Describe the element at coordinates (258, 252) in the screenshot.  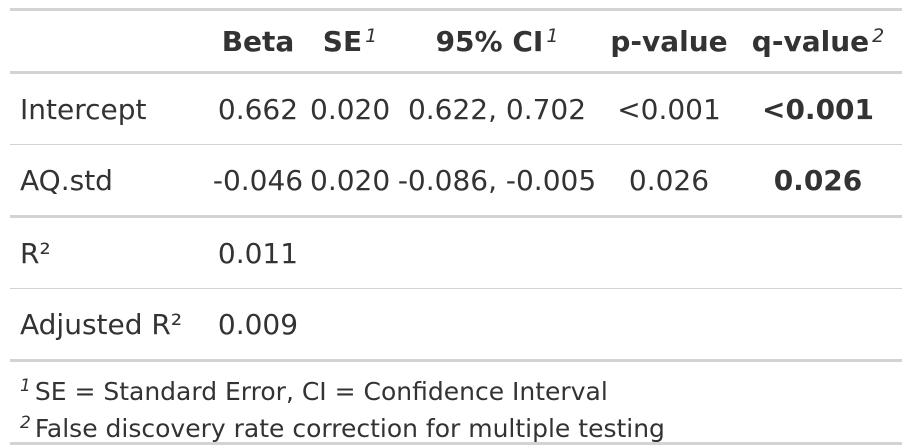
I see `cell-beta: 0.011` at that location.